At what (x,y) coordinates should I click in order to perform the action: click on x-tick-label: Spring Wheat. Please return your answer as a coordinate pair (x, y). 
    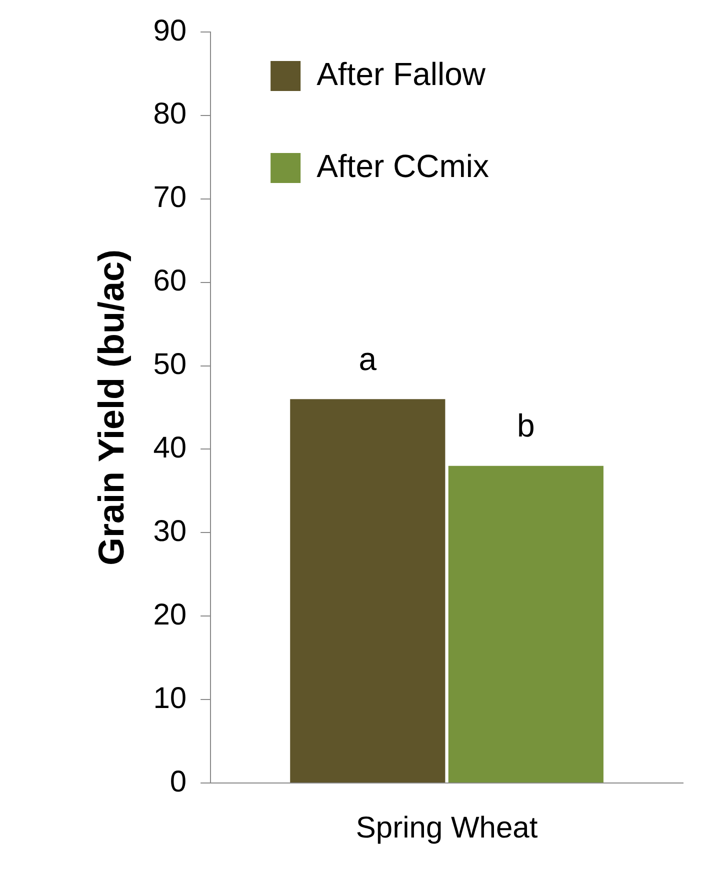
    Looking at the image, I should click on (447, 827).